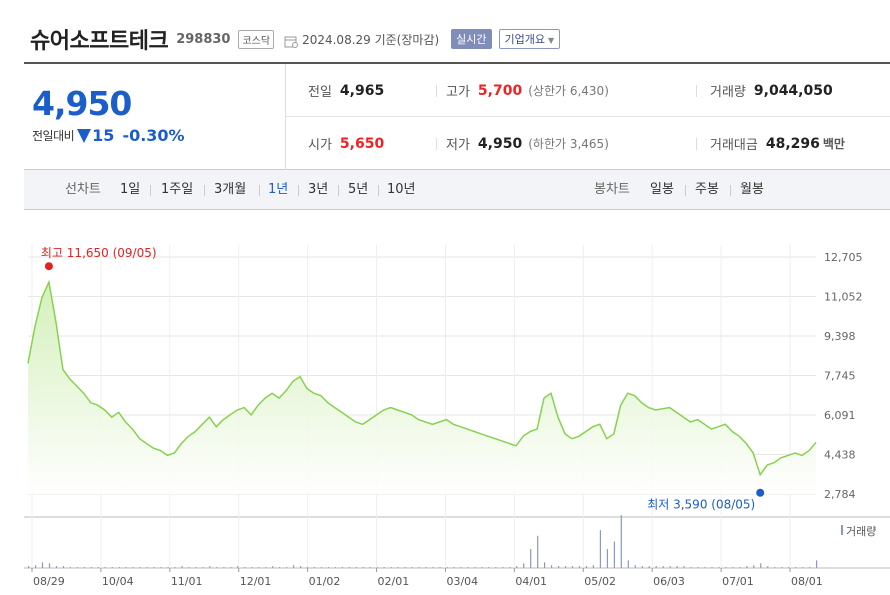 This screenshot has width=890, height=595. Describe the element at coordinates (793, 90) in the screenshot. I see `volume-value: 9,044,050` at that location.